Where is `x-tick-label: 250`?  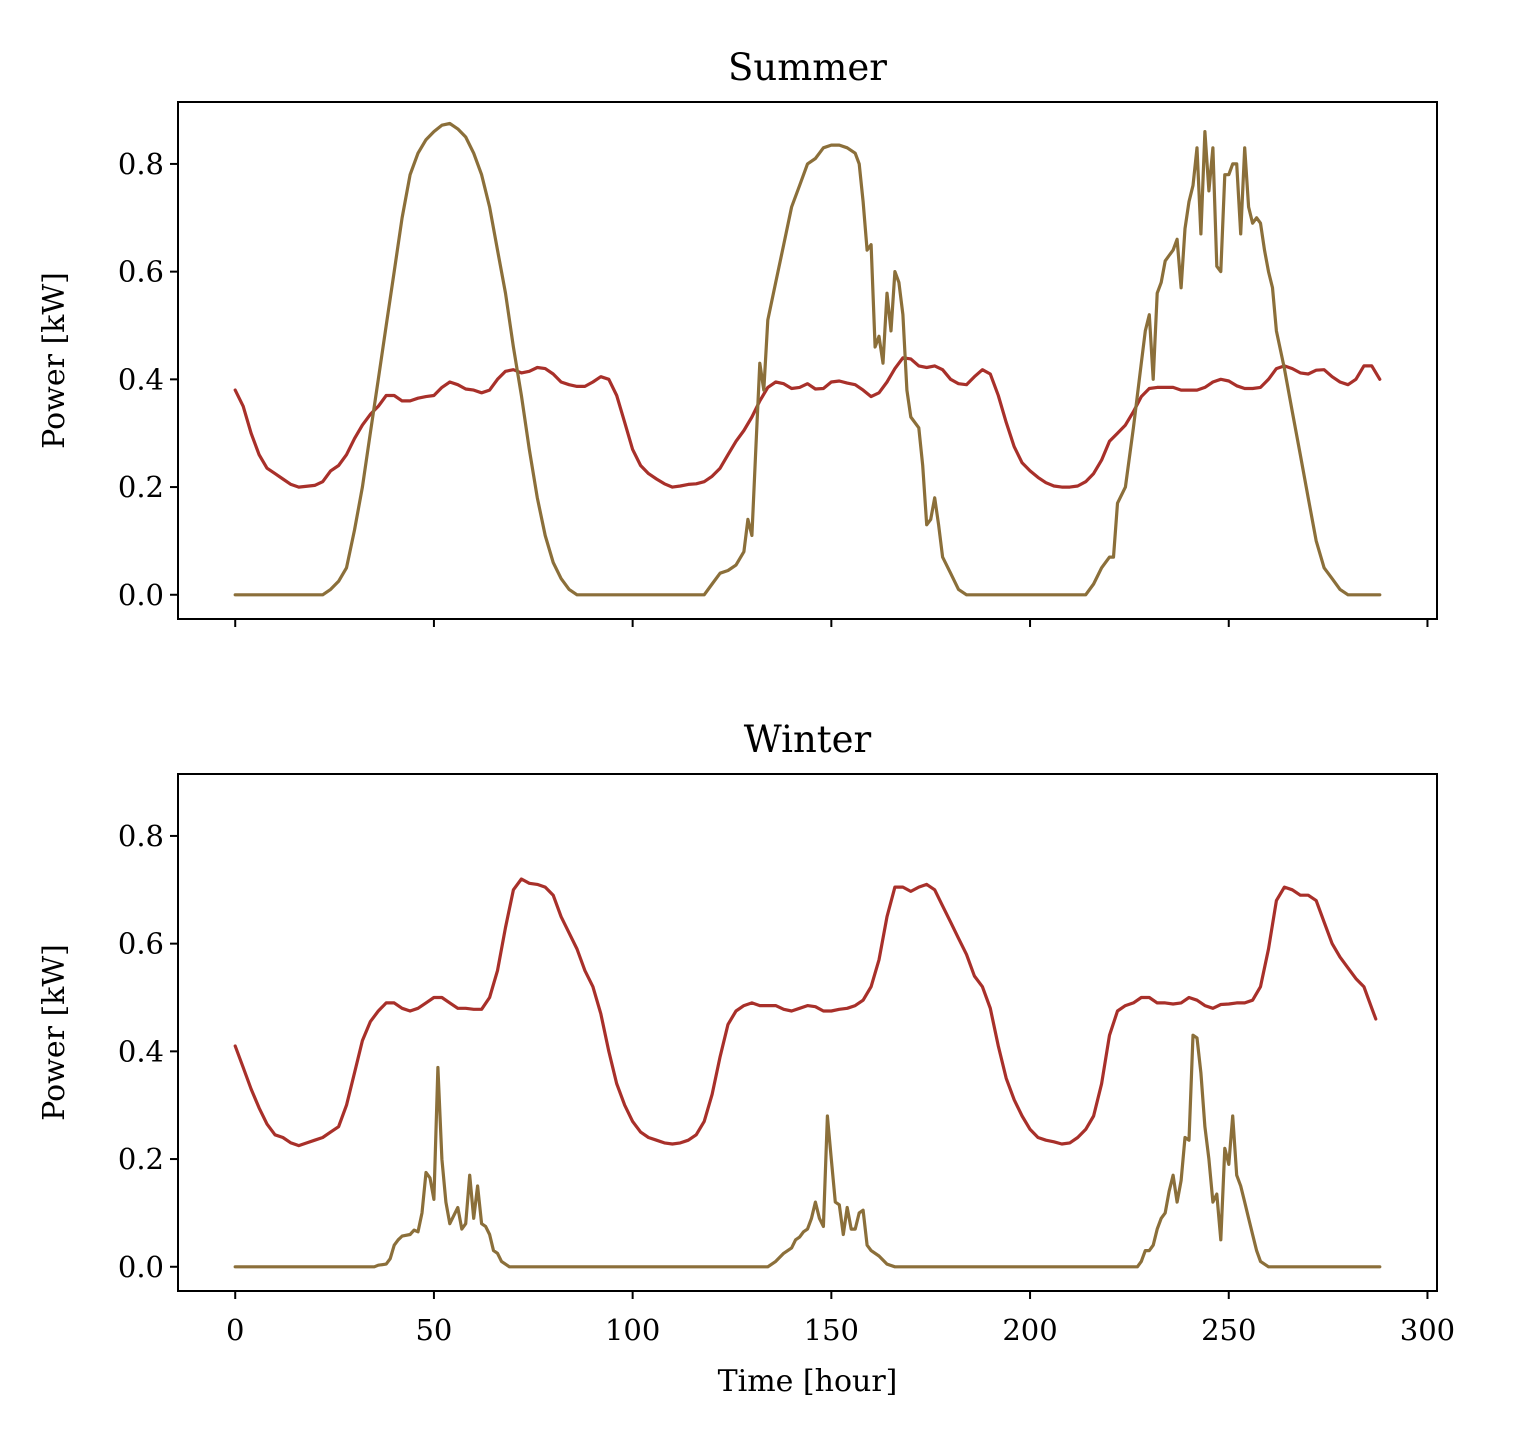 x-tick-label: 250 is located at coordinates (1228, 1330).